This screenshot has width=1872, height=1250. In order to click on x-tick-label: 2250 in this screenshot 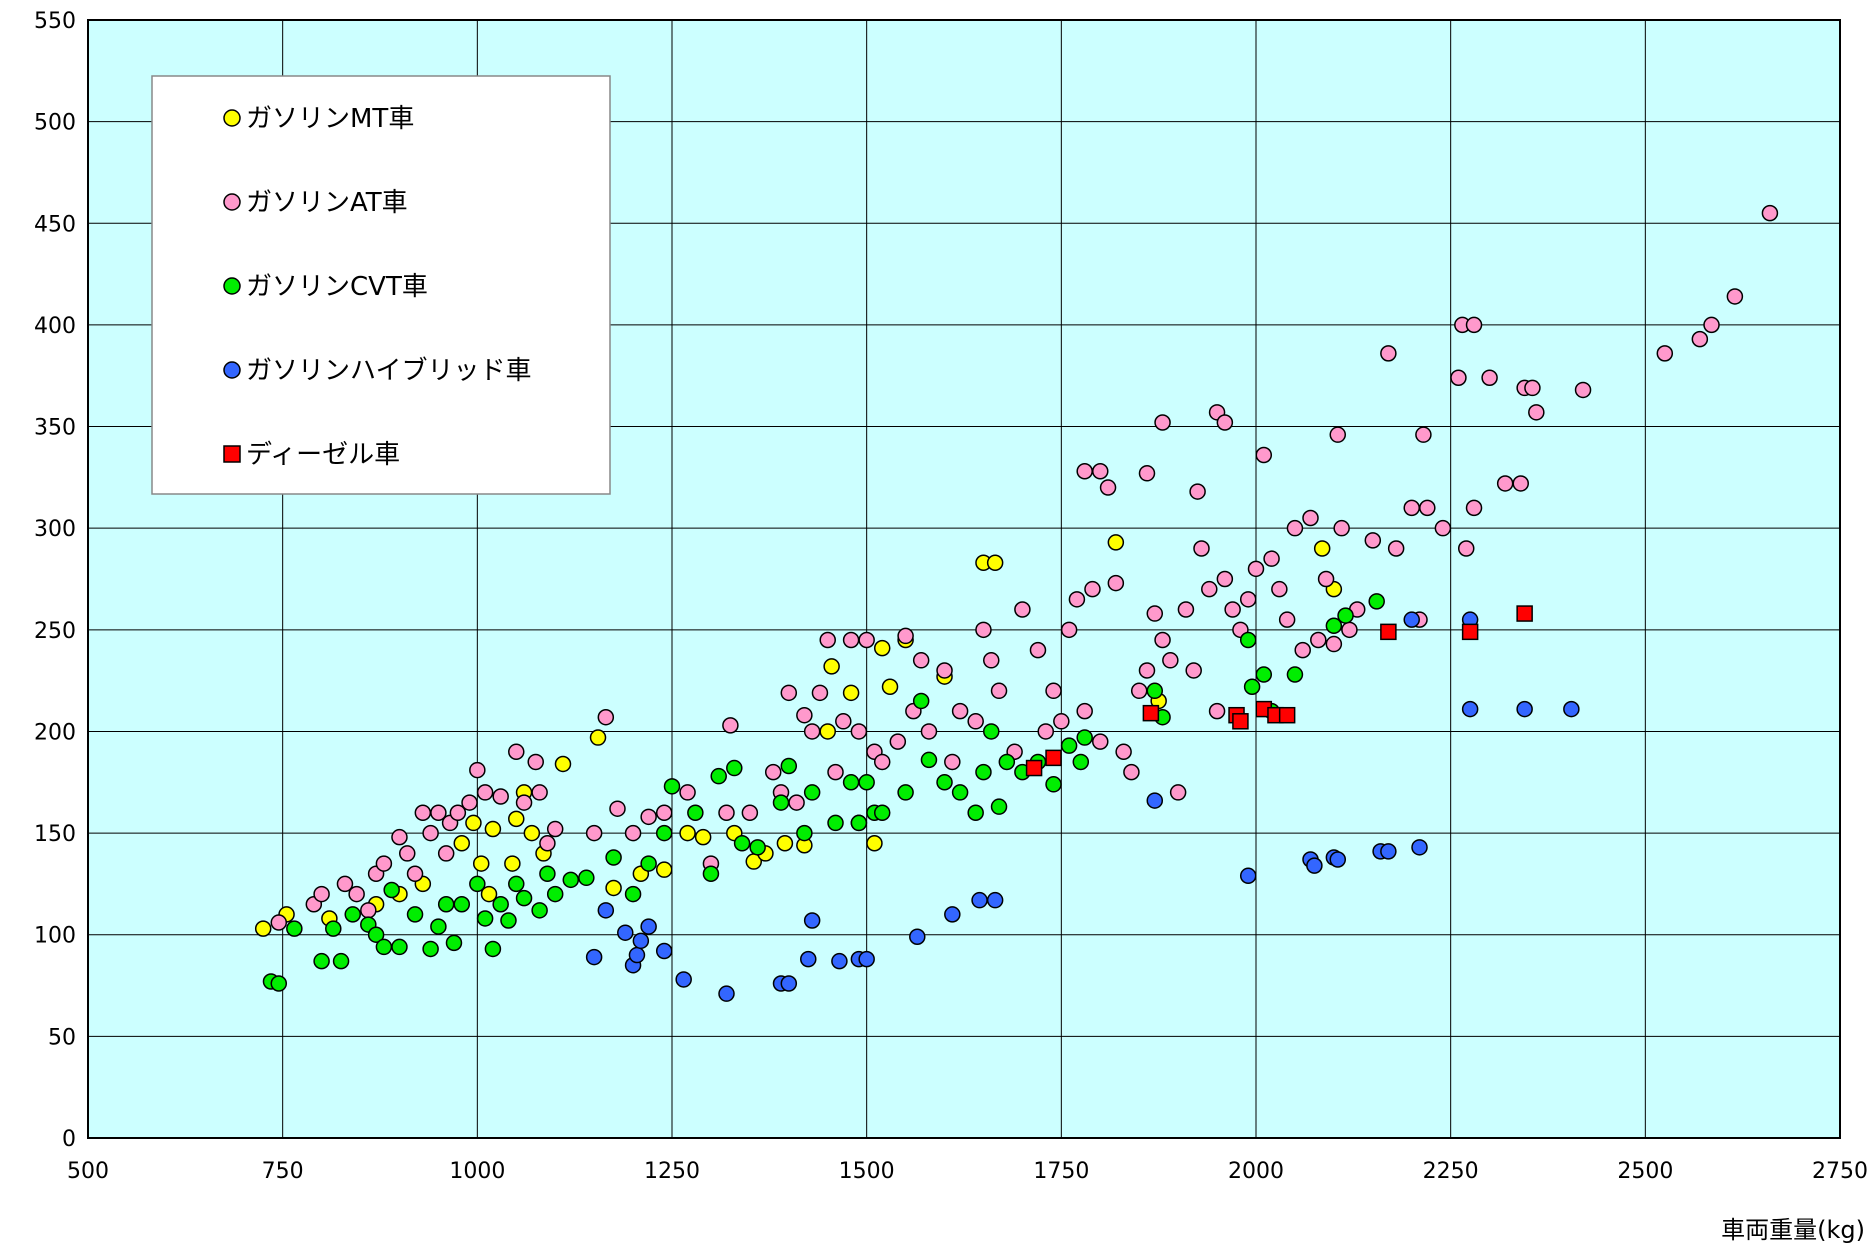, I will do `click(1451, 1171)`.